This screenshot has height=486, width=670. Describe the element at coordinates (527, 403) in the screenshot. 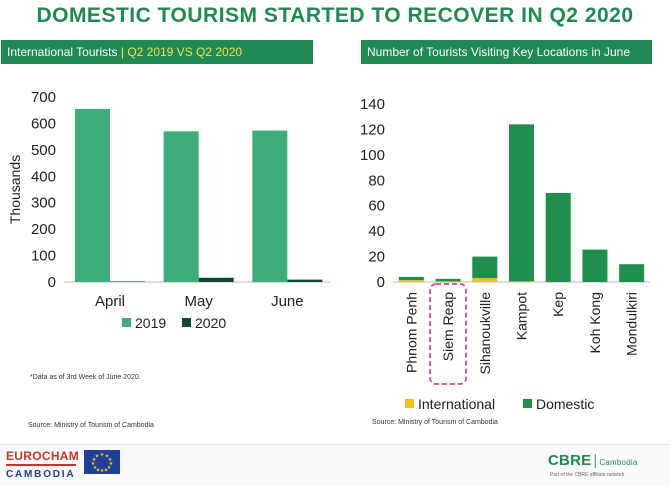

I see `right-legend-swatch-domestic` at that location.